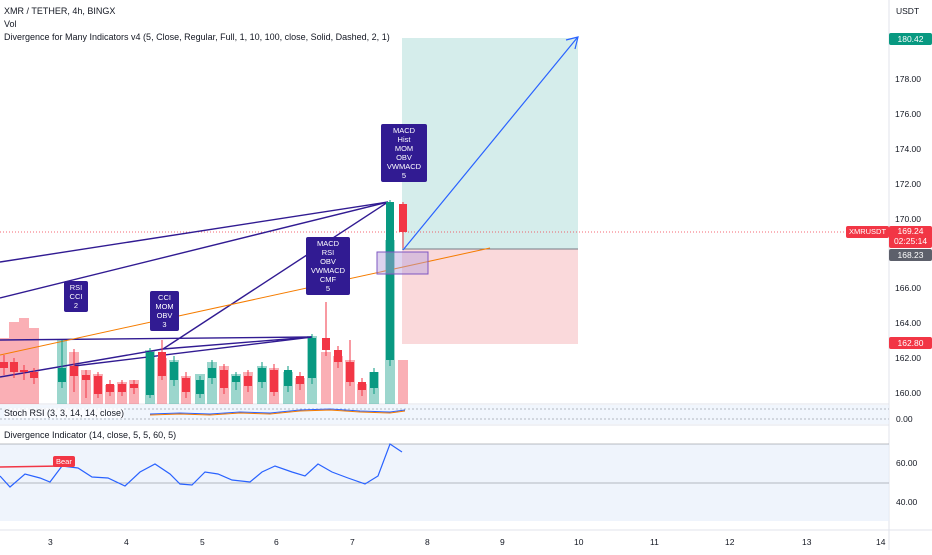 The image size is (932, 555). What do you see at coordinates (201, 465) in the screenshot?
I see `divergence-oscillator-line` at bounding box center [201, 465].